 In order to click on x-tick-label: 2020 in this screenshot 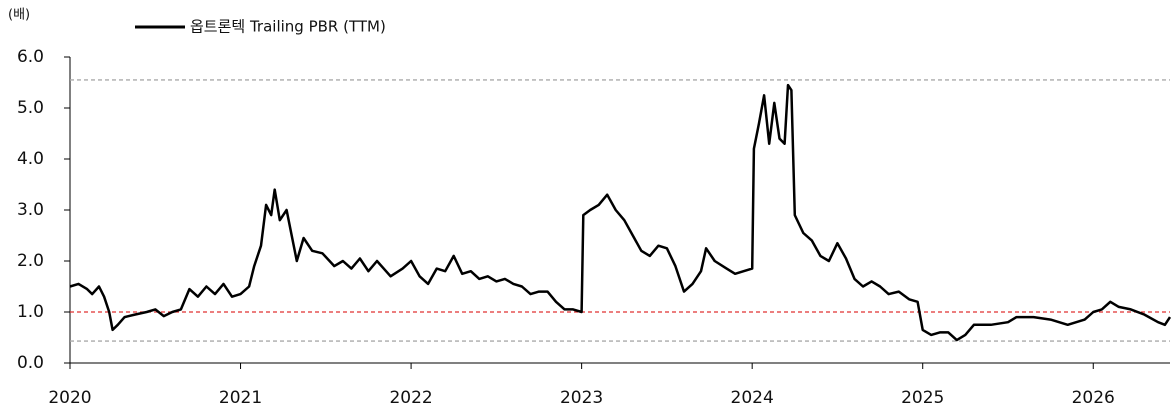, I will do `click(69, 398)`.